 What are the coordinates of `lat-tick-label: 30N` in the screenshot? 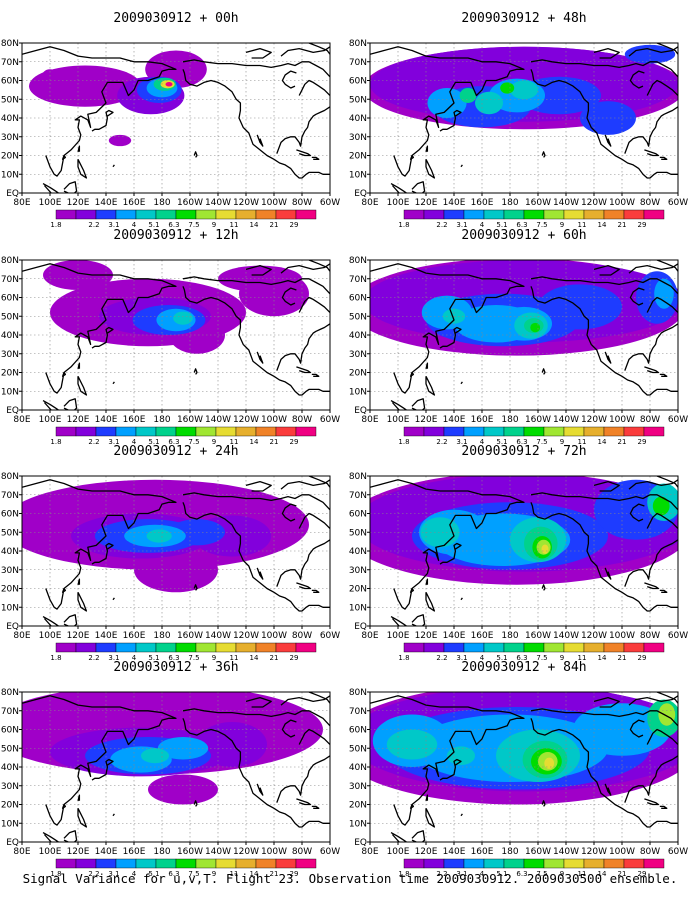 It's located at (358, 355).